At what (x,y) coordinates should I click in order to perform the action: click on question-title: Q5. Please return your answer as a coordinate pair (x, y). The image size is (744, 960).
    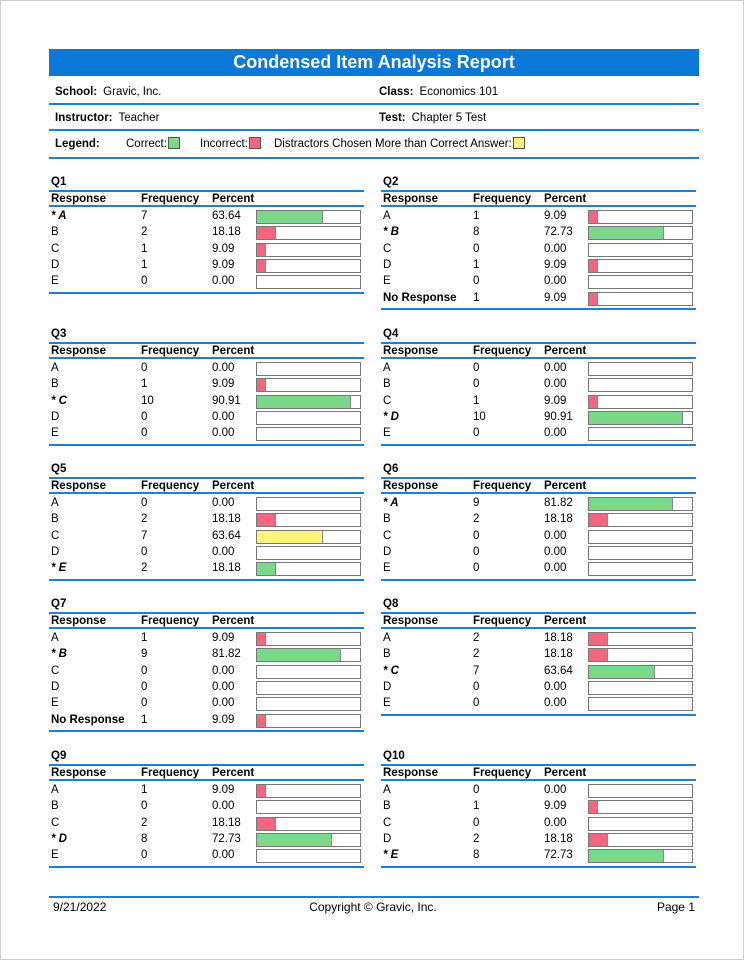
    Looking at the image, I should click on (59, 469).